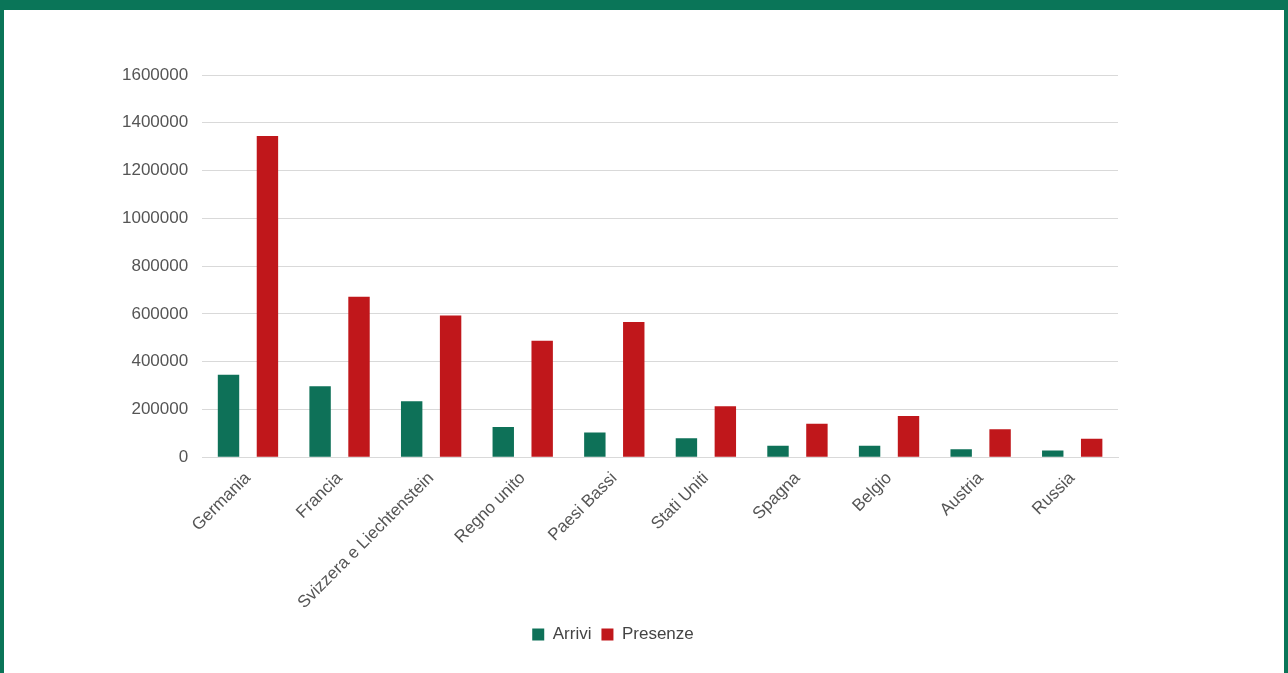 This screenshot has width=1288, height=673. Describe the element at coordinates (155, 122) in the screenshot. I see `y-tick-label: 1400000` at that location.